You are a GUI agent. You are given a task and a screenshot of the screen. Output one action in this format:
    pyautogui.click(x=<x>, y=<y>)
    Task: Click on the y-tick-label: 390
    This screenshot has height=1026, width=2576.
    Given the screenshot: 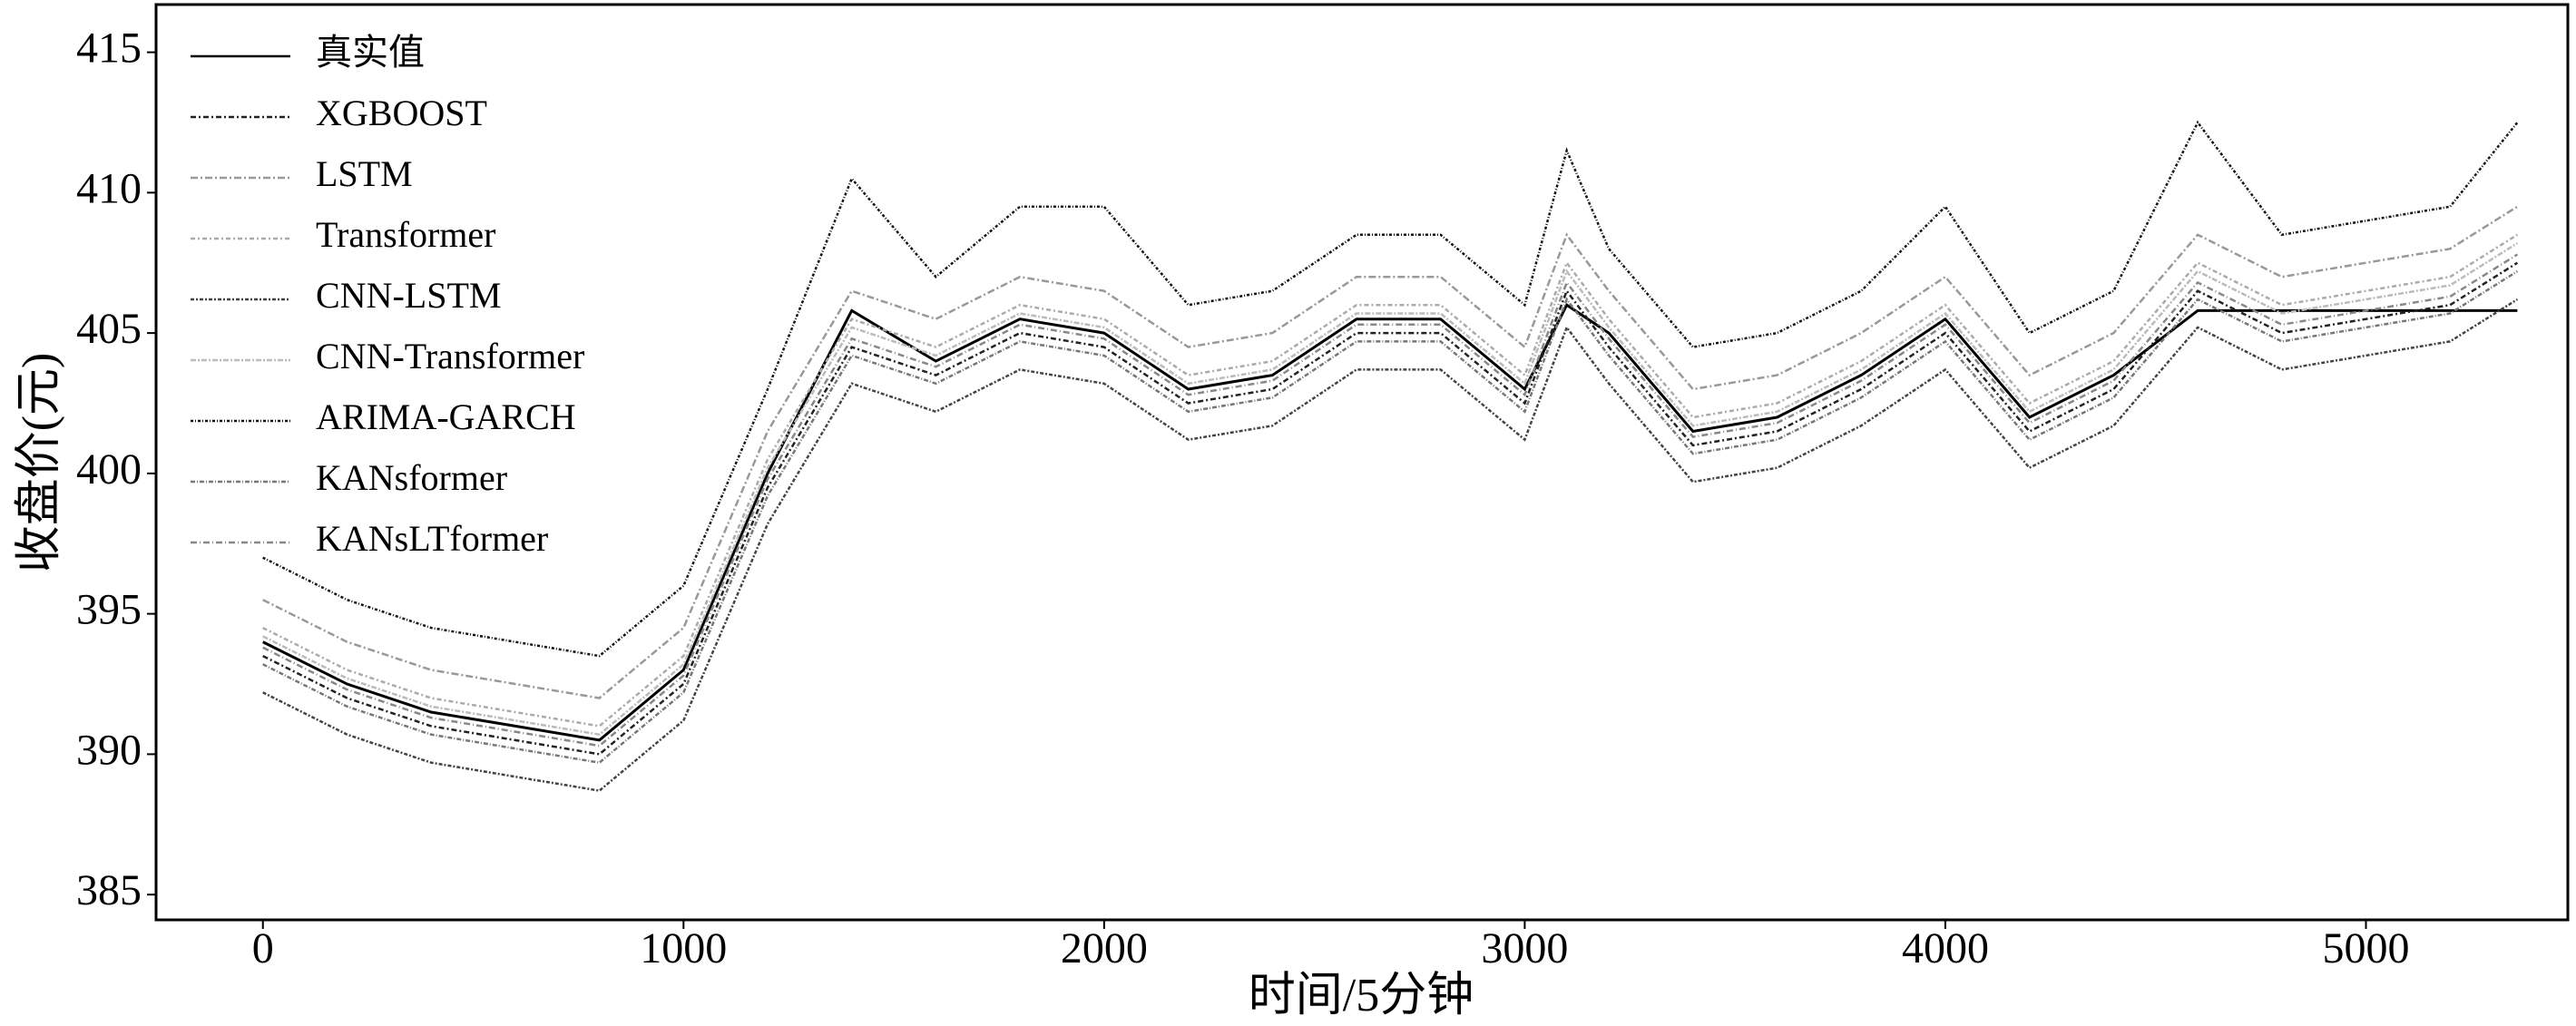 What is the action you would take?
    pyautogui.click(x=109, y=750)
    